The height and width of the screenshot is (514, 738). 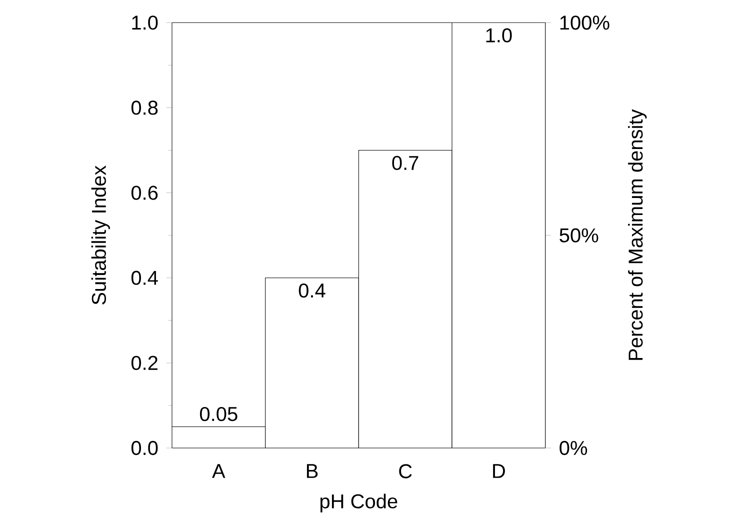 I want to click on x-tick-label: D, so click(x=499, y=471).